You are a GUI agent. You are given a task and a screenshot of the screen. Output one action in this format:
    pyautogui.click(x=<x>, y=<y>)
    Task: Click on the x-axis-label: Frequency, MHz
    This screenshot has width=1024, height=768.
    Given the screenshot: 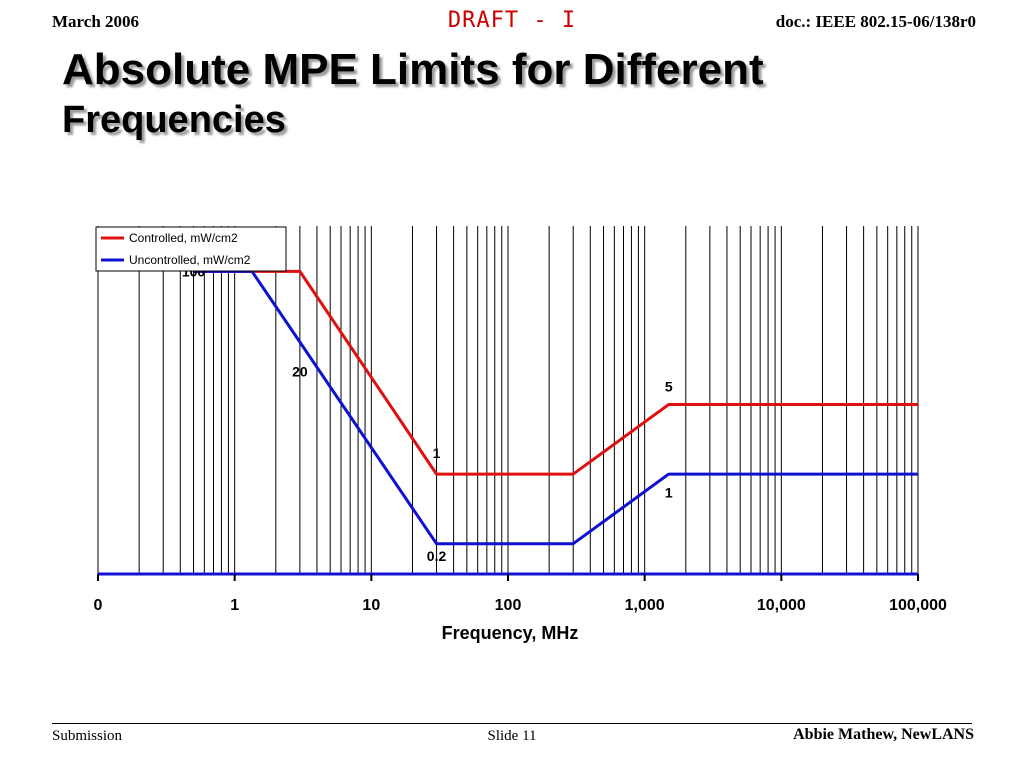 What is the action you would take?
    pyautogui.click(x=510, y=633)
    